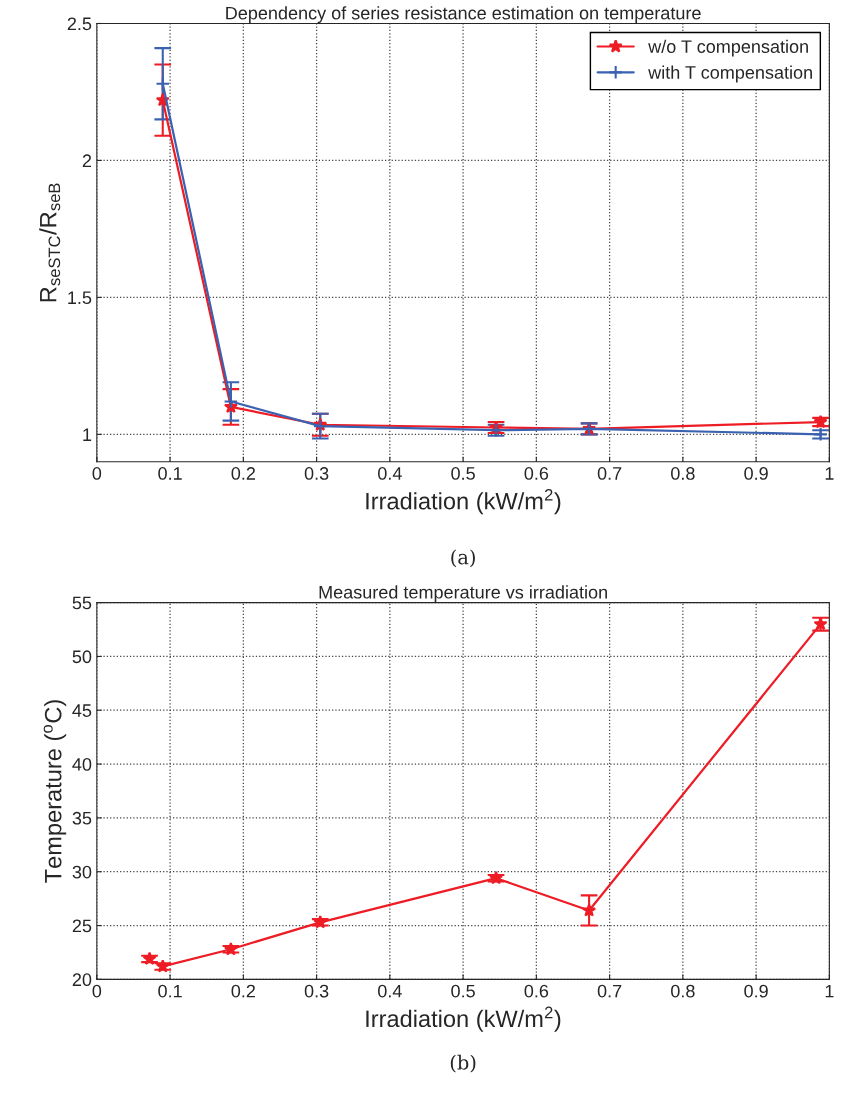 Image resolution: width=842 pixels, height=1118 pixels. What do you see at coordinates (463, 15) in the screenshot?
I see `chart-title: Dependency of series resistance estimation on temperature` at bounding box center [463, 15].